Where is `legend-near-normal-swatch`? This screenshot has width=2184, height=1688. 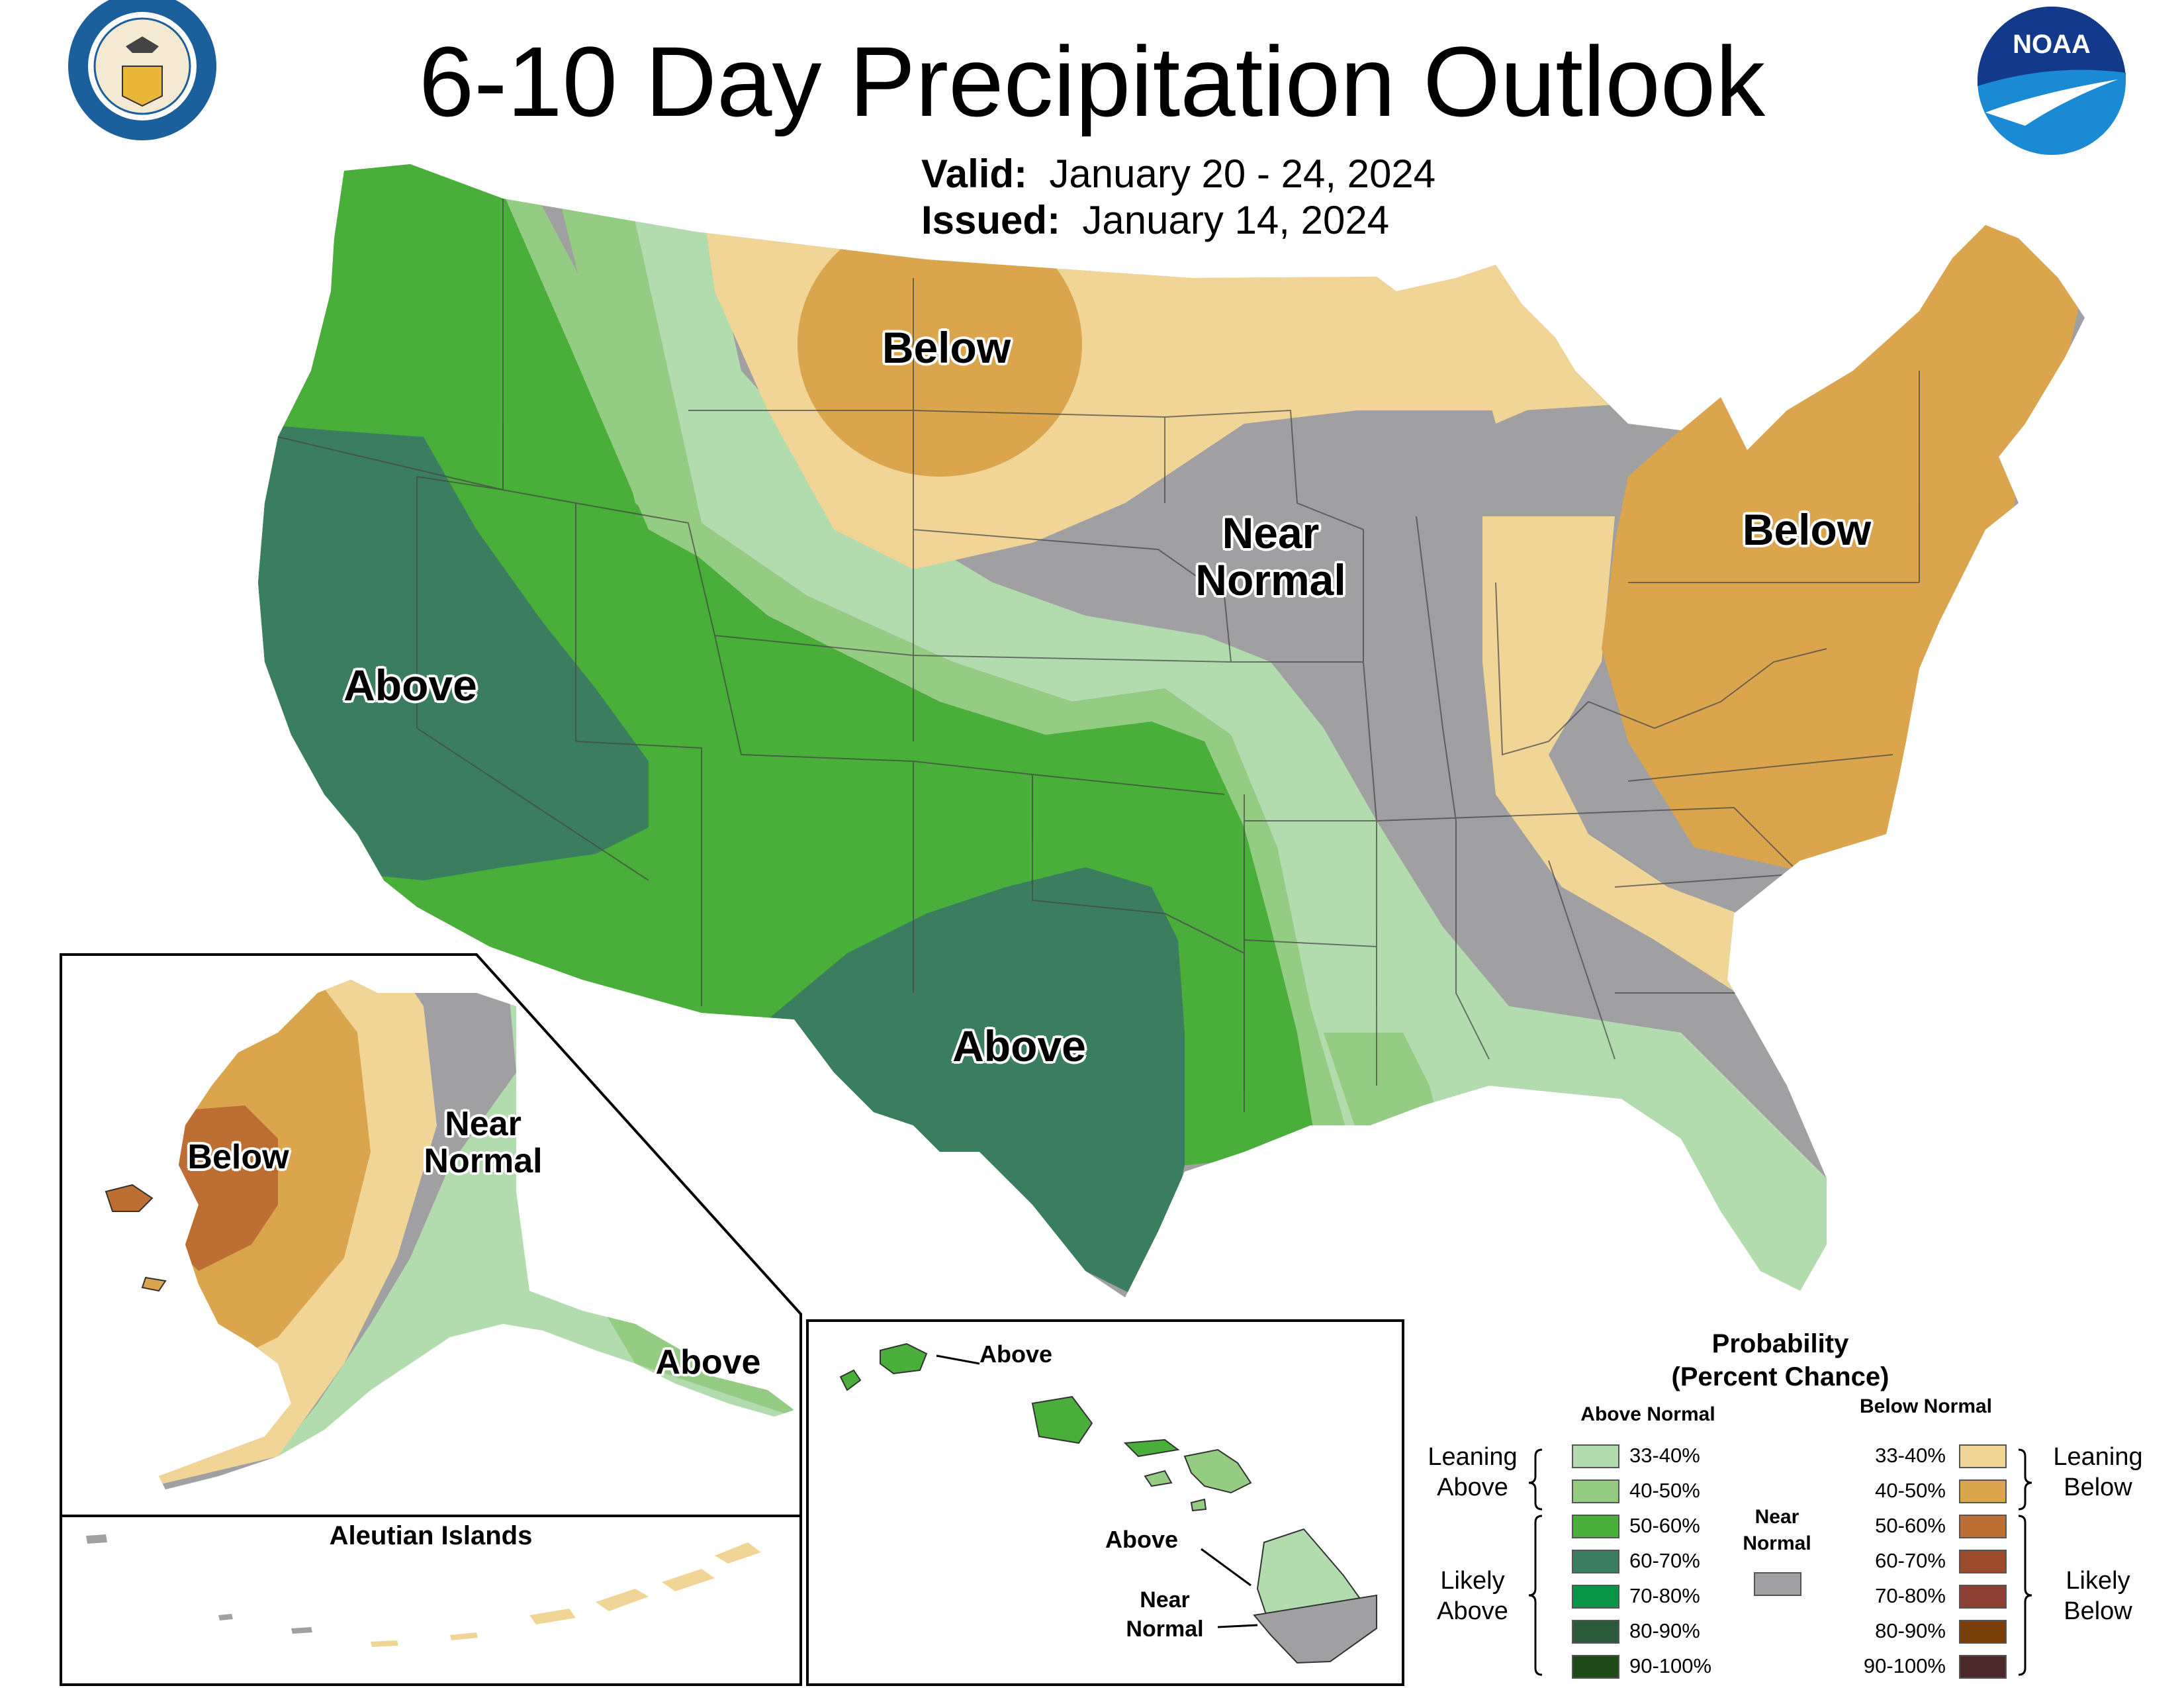 legend-near-normal-swatch is located at coordinates (1777, 1584).